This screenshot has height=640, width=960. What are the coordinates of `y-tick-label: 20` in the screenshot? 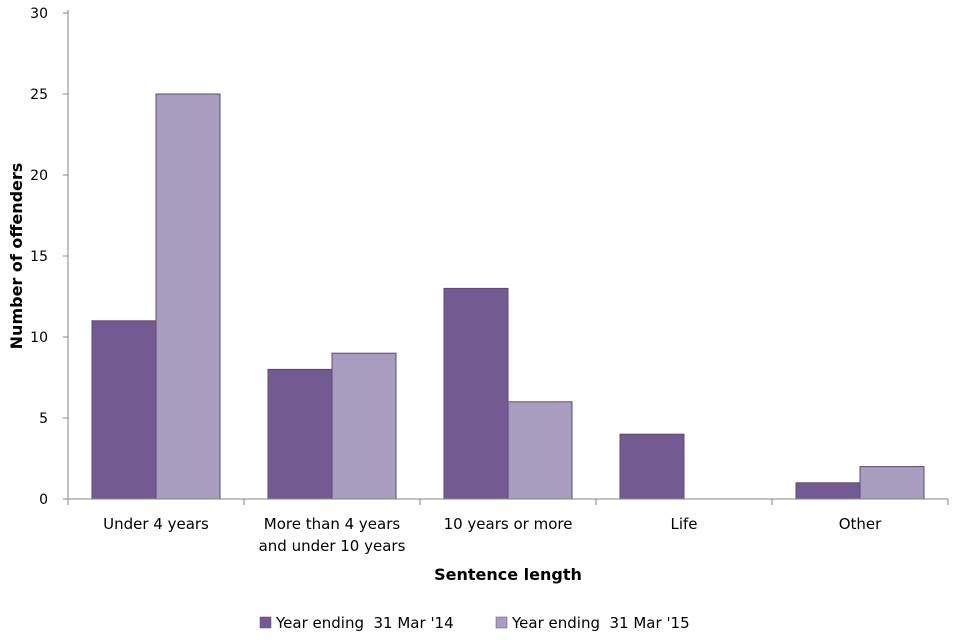 It's located at (39, 176).